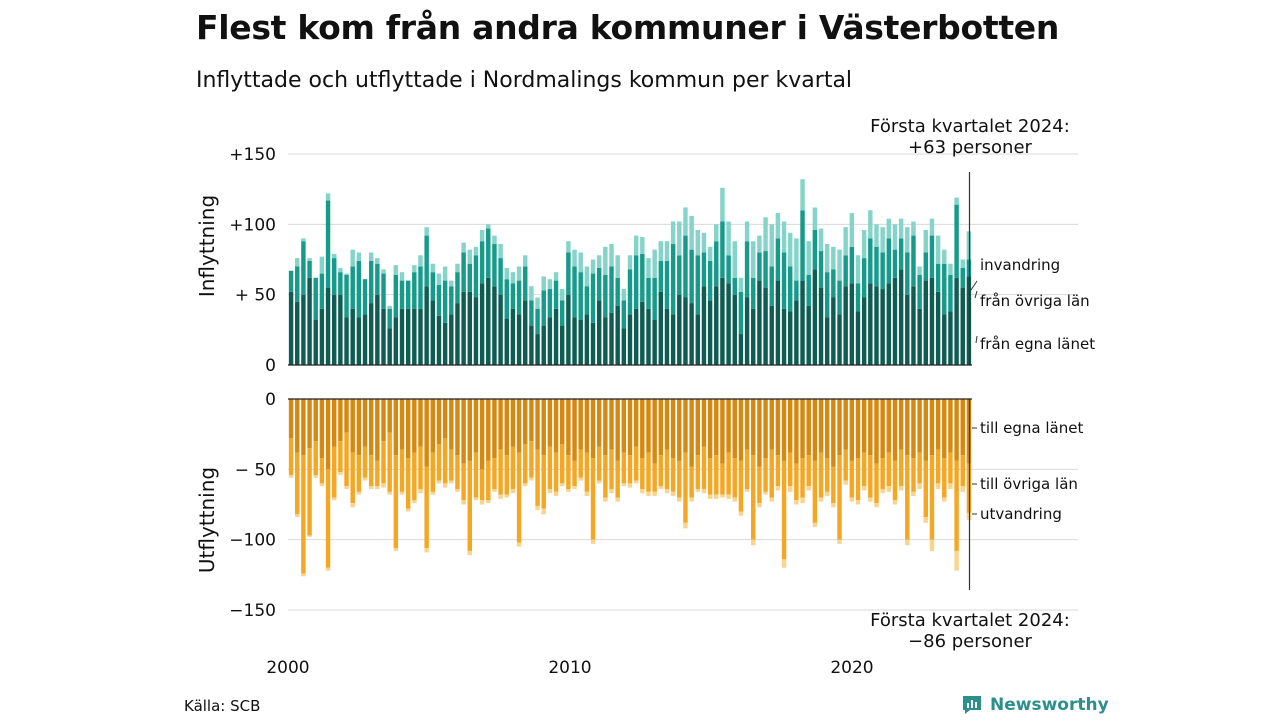 The image size is (1280, 720). I want to click on series-label-out-2: utvandring, so click(1021, 514).